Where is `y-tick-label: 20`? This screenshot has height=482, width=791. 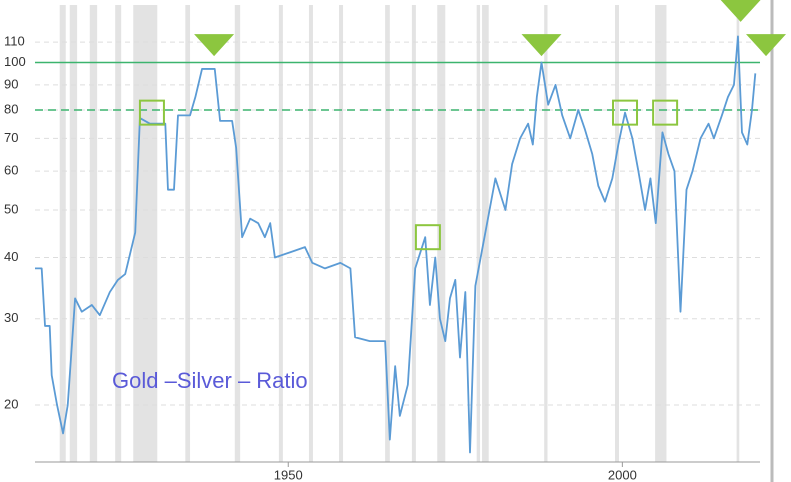
y-tick-label: 20 is located at coordinates (11, 403).